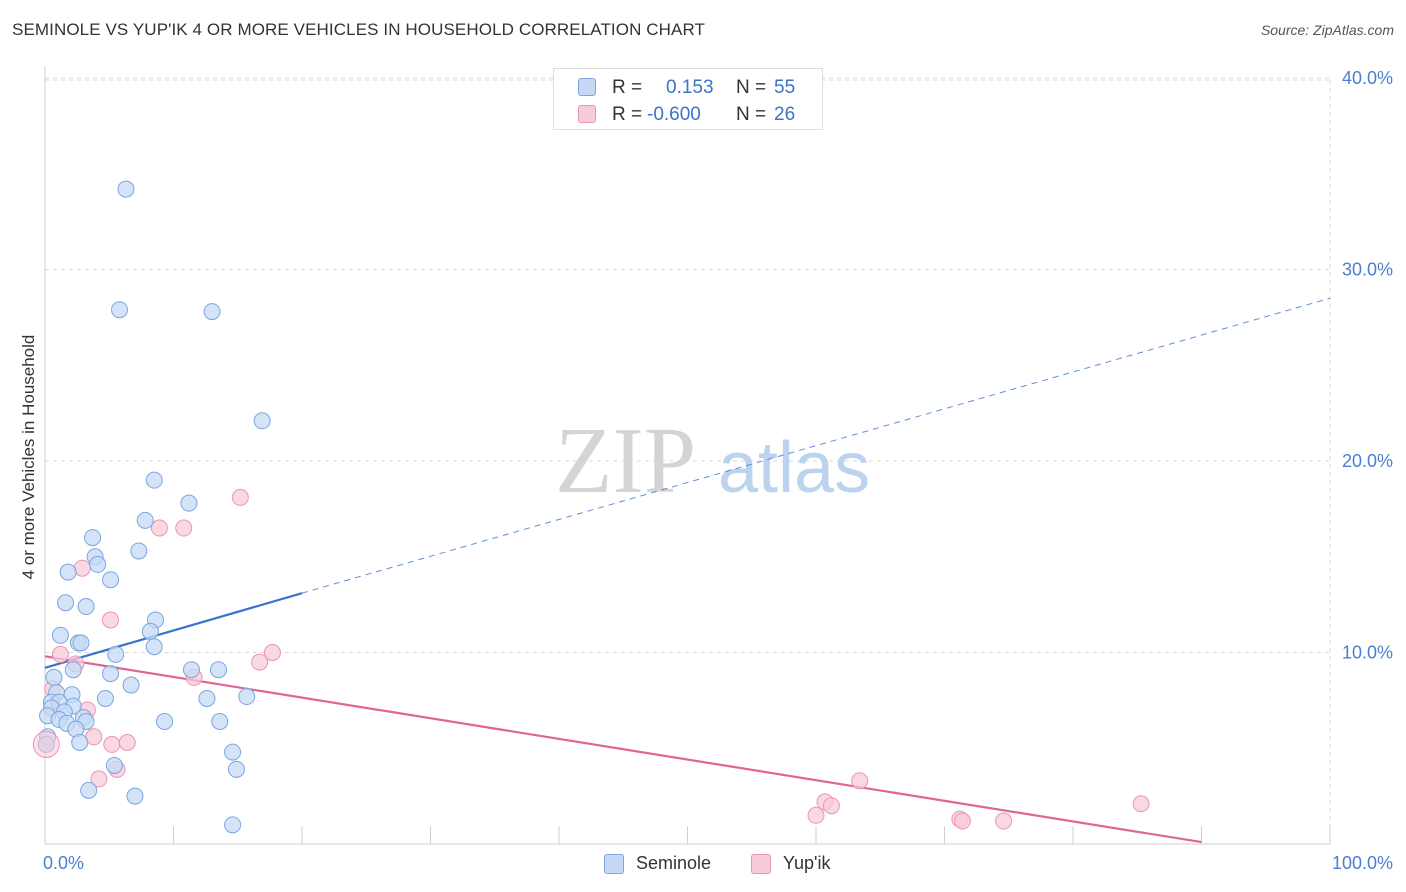 The image size is (1406, 892). What do you see at coordinates (1367, 461) in the screenshot?
I see `y-tick-label: 20.0%` at bounding box center [1367, 461].